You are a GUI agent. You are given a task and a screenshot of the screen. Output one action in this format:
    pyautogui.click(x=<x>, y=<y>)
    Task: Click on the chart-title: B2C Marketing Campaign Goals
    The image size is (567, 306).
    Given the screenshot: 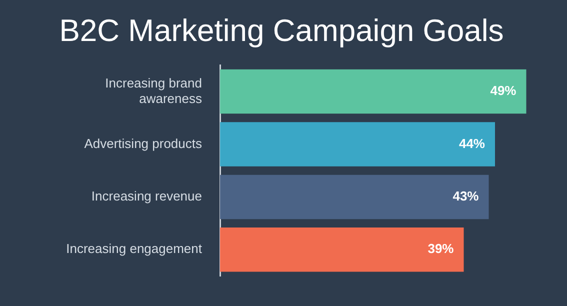 What is the action you would take?
    pyautogui.click(x=281, y=30)
    